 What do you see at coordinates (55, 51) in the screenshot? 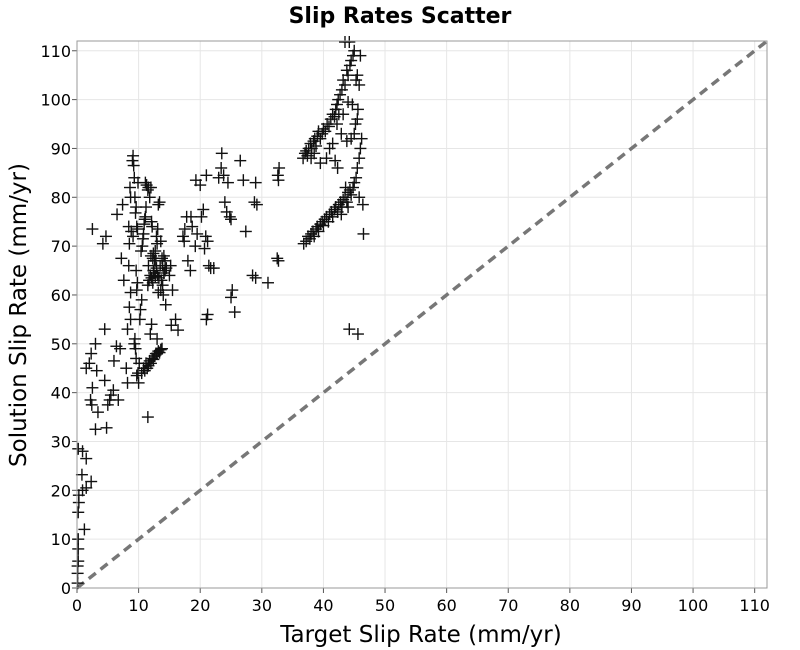
I see `y-tick-label: 110` at bounding box center [55, 51].